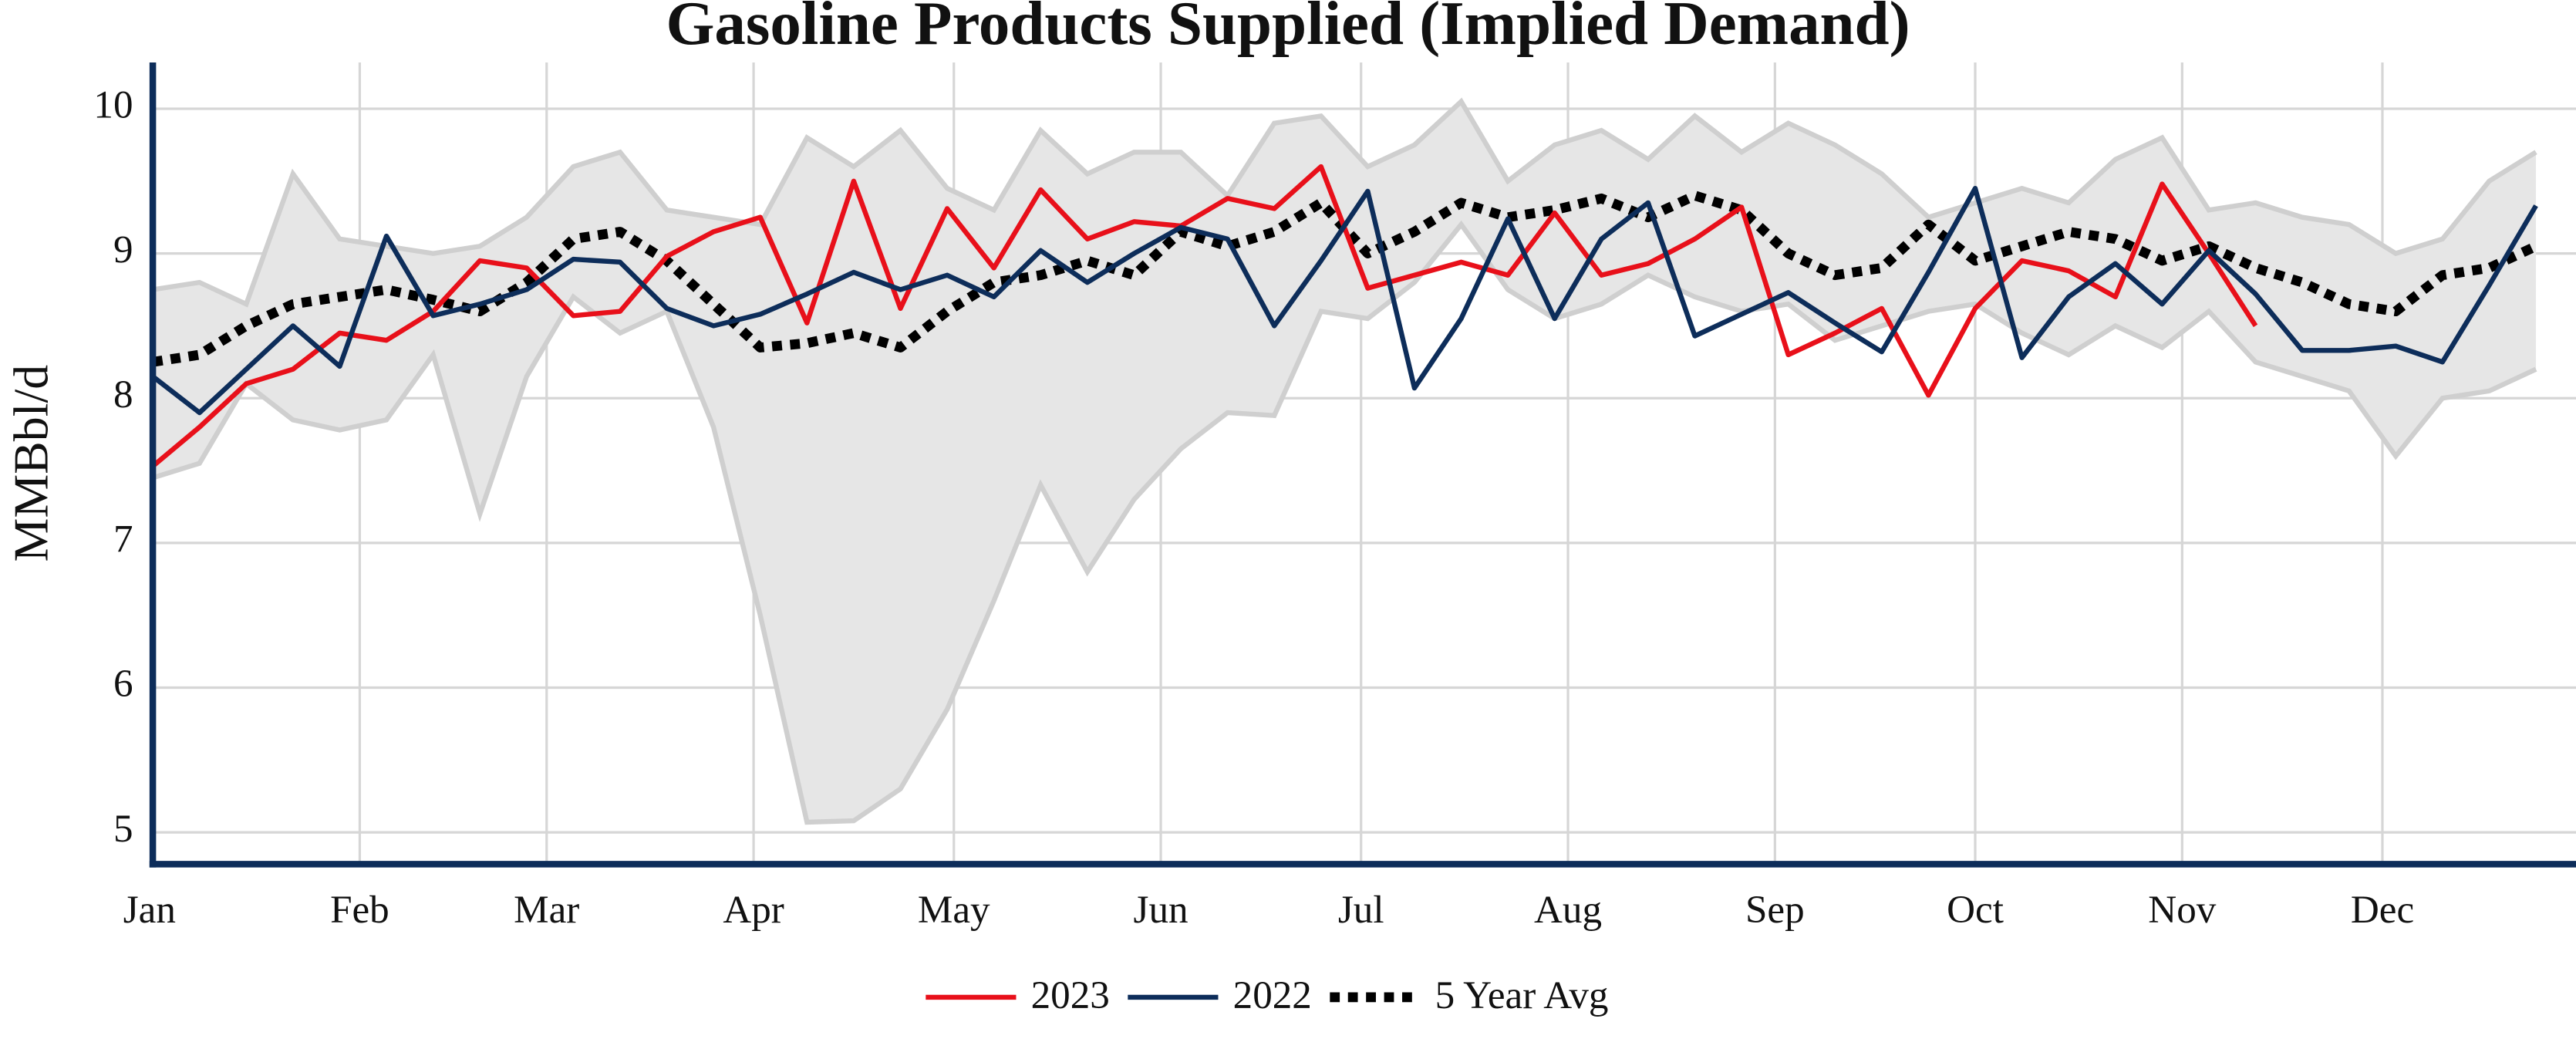  What do you see at coordinates (1522, 995) in the screenshot?
I see `legend-label: 5 Year Avg` at bounding box center [1522, 995].